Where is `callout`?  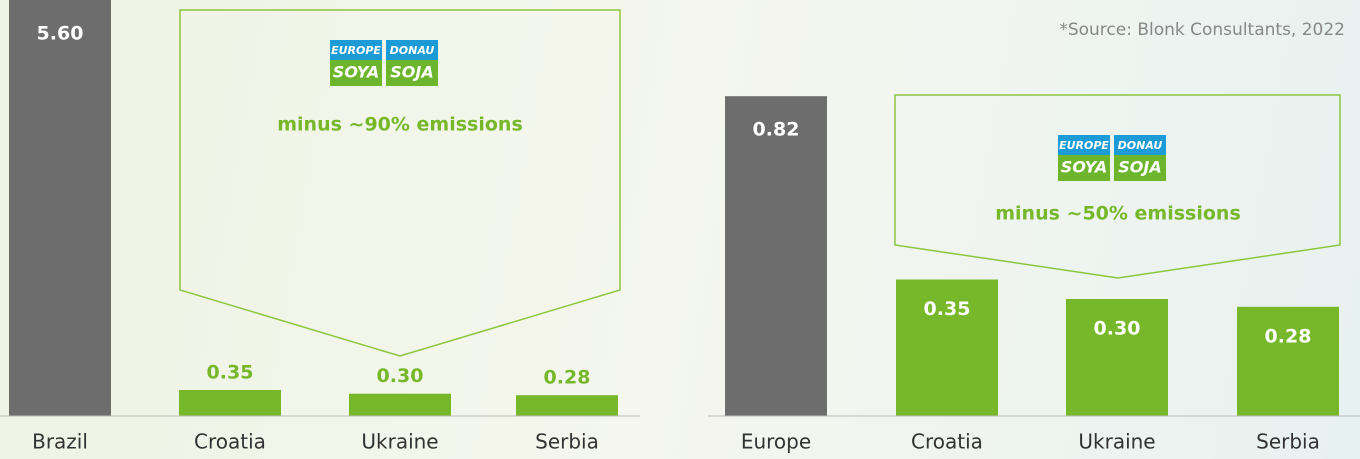 callout is located at coordinates (1117, 186).